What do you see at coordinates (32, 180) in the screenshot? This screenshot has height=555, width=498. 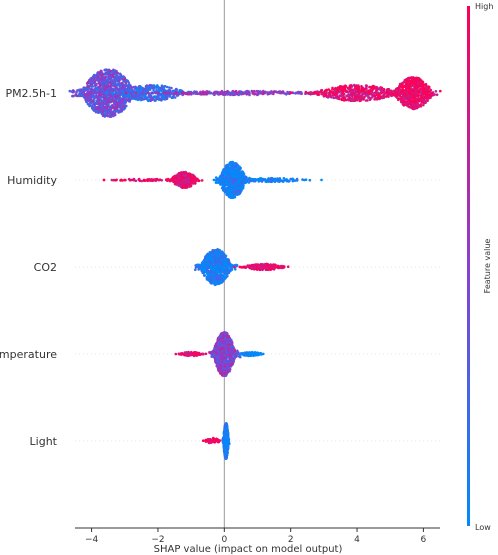 I see `feature-label: Humidity` at bounding box center [32, 180].